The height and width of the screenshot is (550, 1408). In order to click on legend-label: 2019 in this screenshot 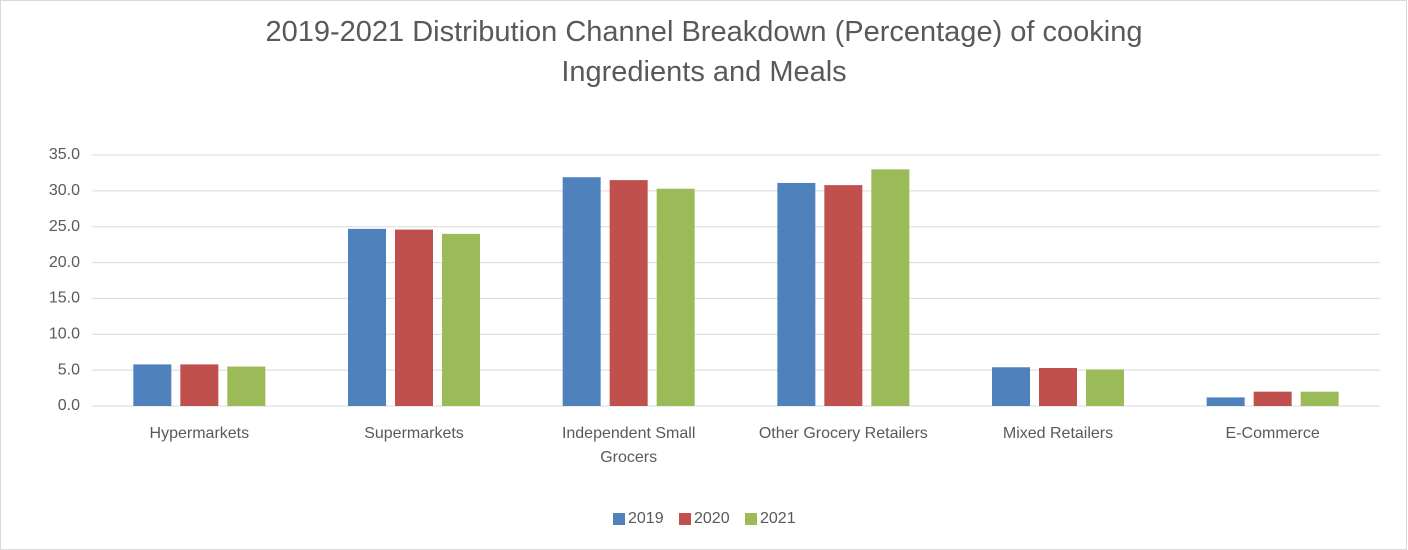, I will do `click(646, 518)`.